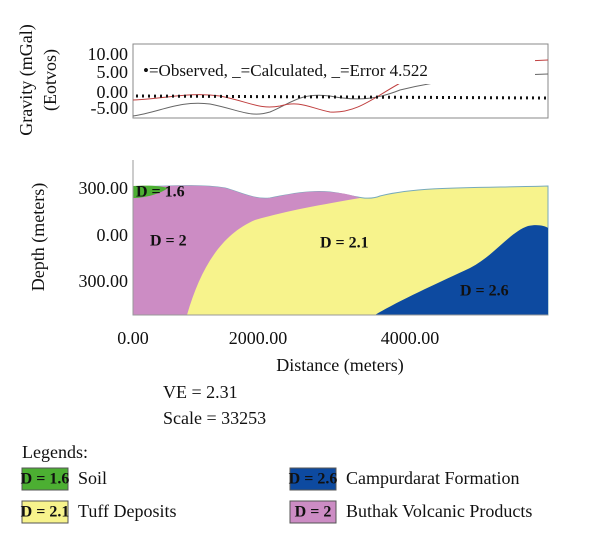 Image resolution: width=616 pixels, height=536 pixels. I want to click on region-label: D = 2.1, so click(344, 243).